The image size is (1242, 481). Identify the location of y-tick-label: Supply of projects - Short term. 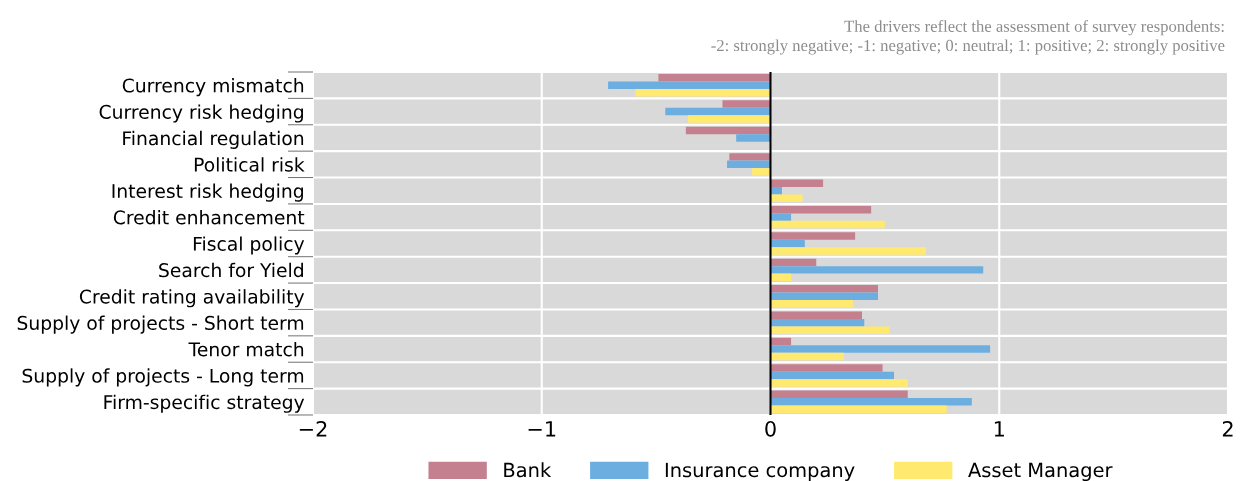
(160, 324).